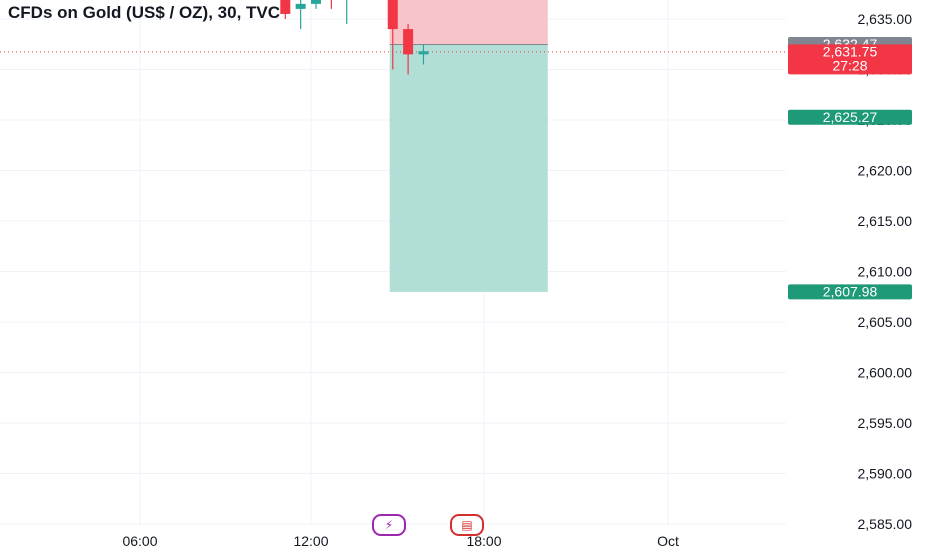 The image size is (932, 550). What do you see at coordinates (400, 541) in the screenshot?
I see `time-axis: 06:00 12:00 18:00 Oct` at bounding box center [400, 541].